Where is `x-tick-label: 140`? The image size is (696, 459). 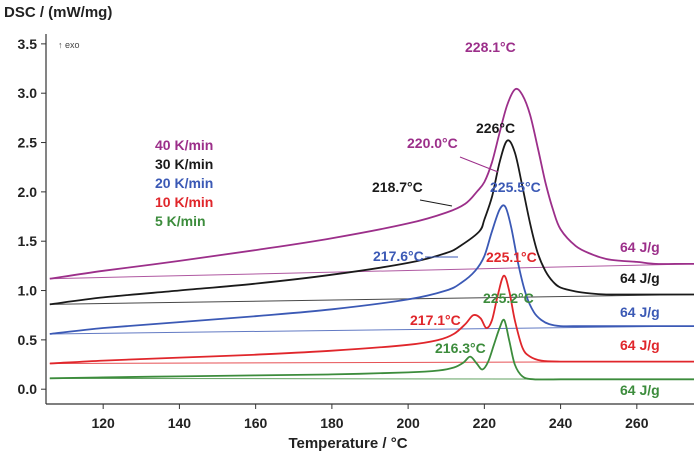 x-tick-label: 140 is located at coordinates (180, 423).